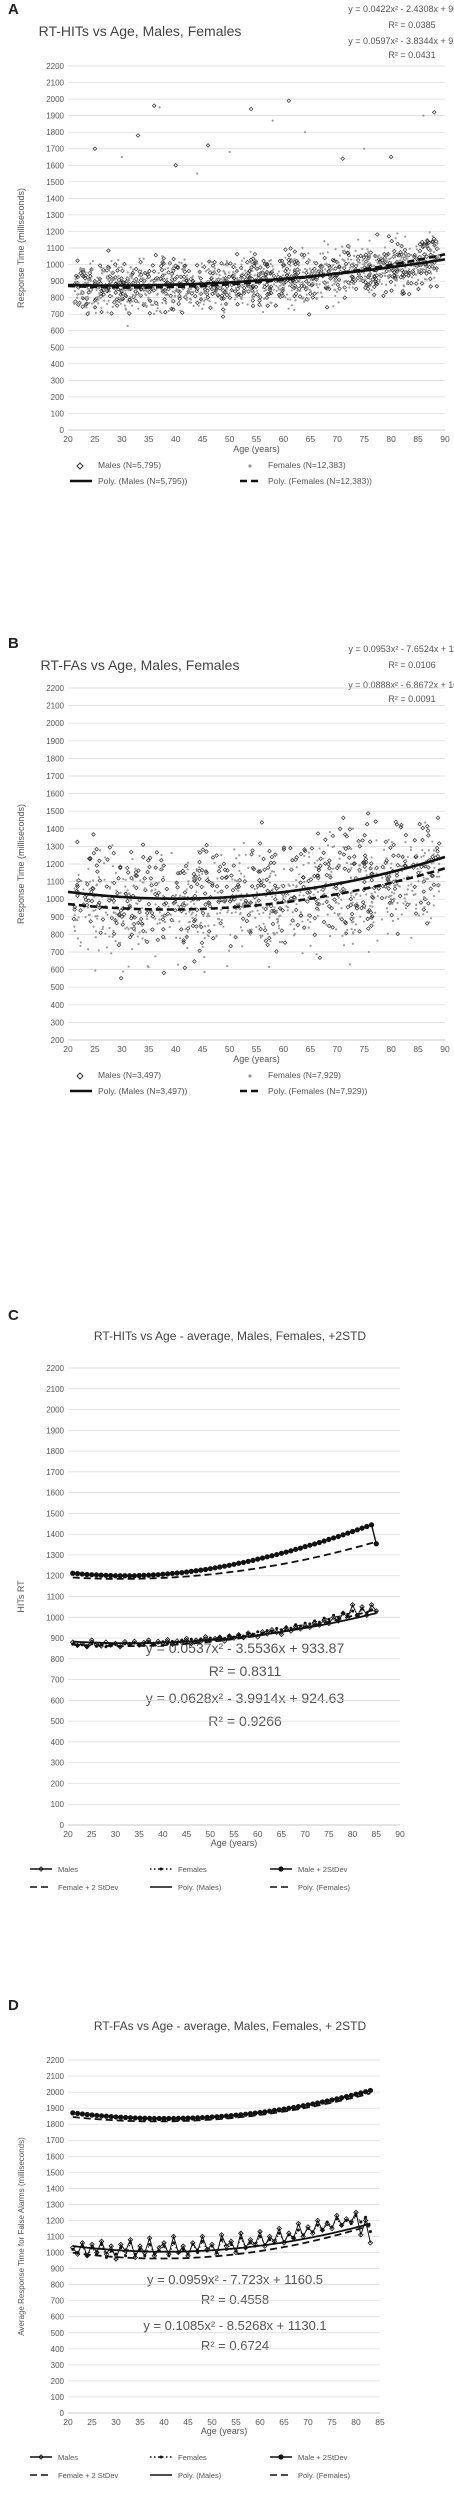 Image resolution: width=454 pixels, height=2500 pixels. Describe the element at coordinates (88, 1887) in the screenshot. I see `legend-label: Female + 2 StDev` at that location.